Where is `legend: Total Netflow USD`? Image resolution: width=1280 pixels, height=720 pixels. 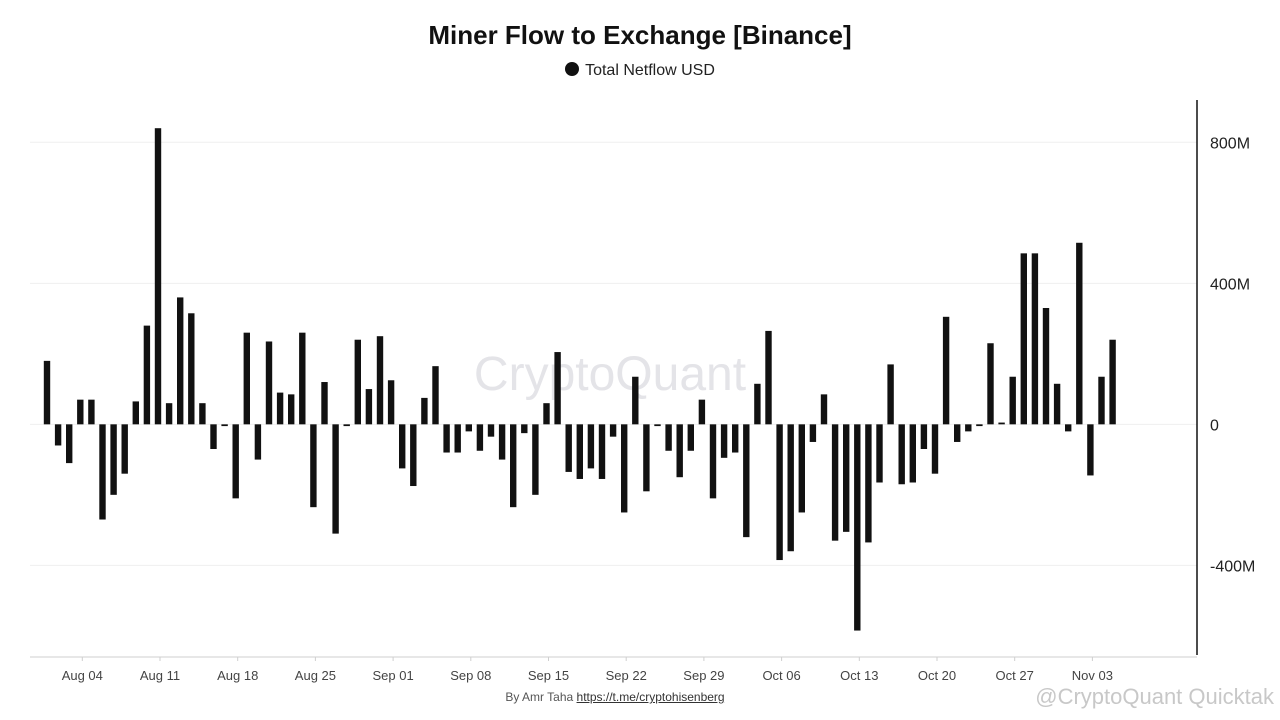 legend: Total Netflow USD is located at coordinates (640, 71).